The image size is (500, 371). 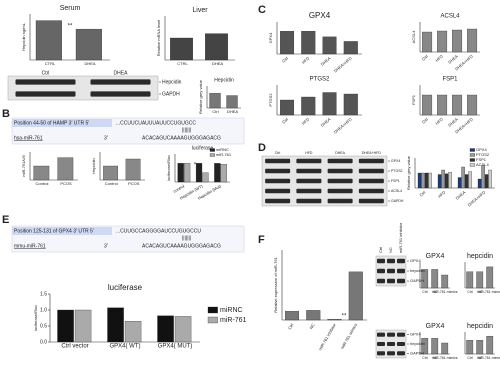 I want to click on lane-label: miR-761 inhibitor, so click(x=400, y=237).